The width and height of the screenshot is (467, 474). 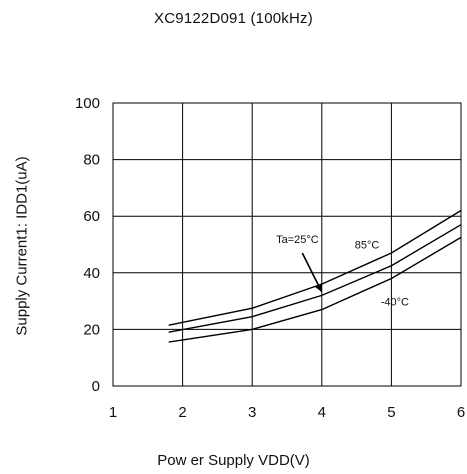 What do you see at coordinates (233, 460) in the screenshot?
I see `x-axis-label: Pow er Supply VDD(V)` at bounding box center [233, 460].